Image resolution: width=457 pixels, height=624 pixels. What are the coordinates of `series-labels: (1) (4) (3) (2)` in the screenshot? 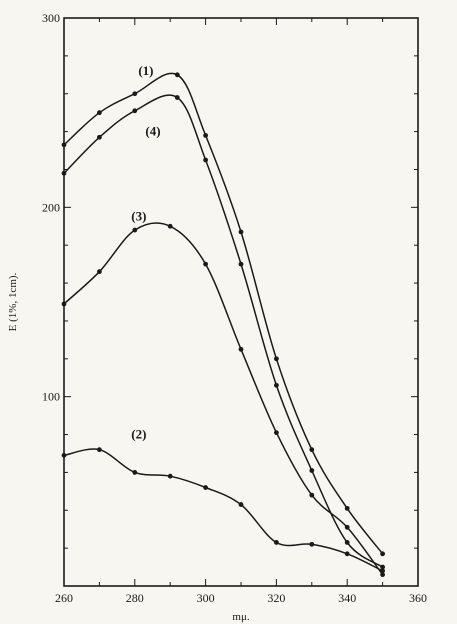 It's located at (145, 252).